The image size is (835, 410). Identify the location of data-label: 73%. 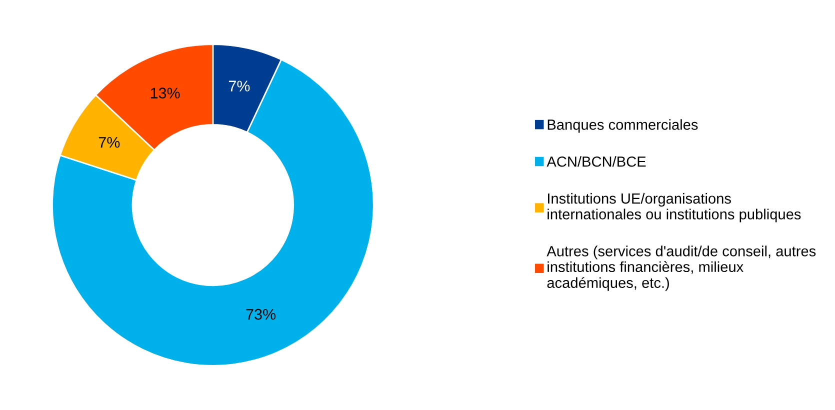
(261, 314).